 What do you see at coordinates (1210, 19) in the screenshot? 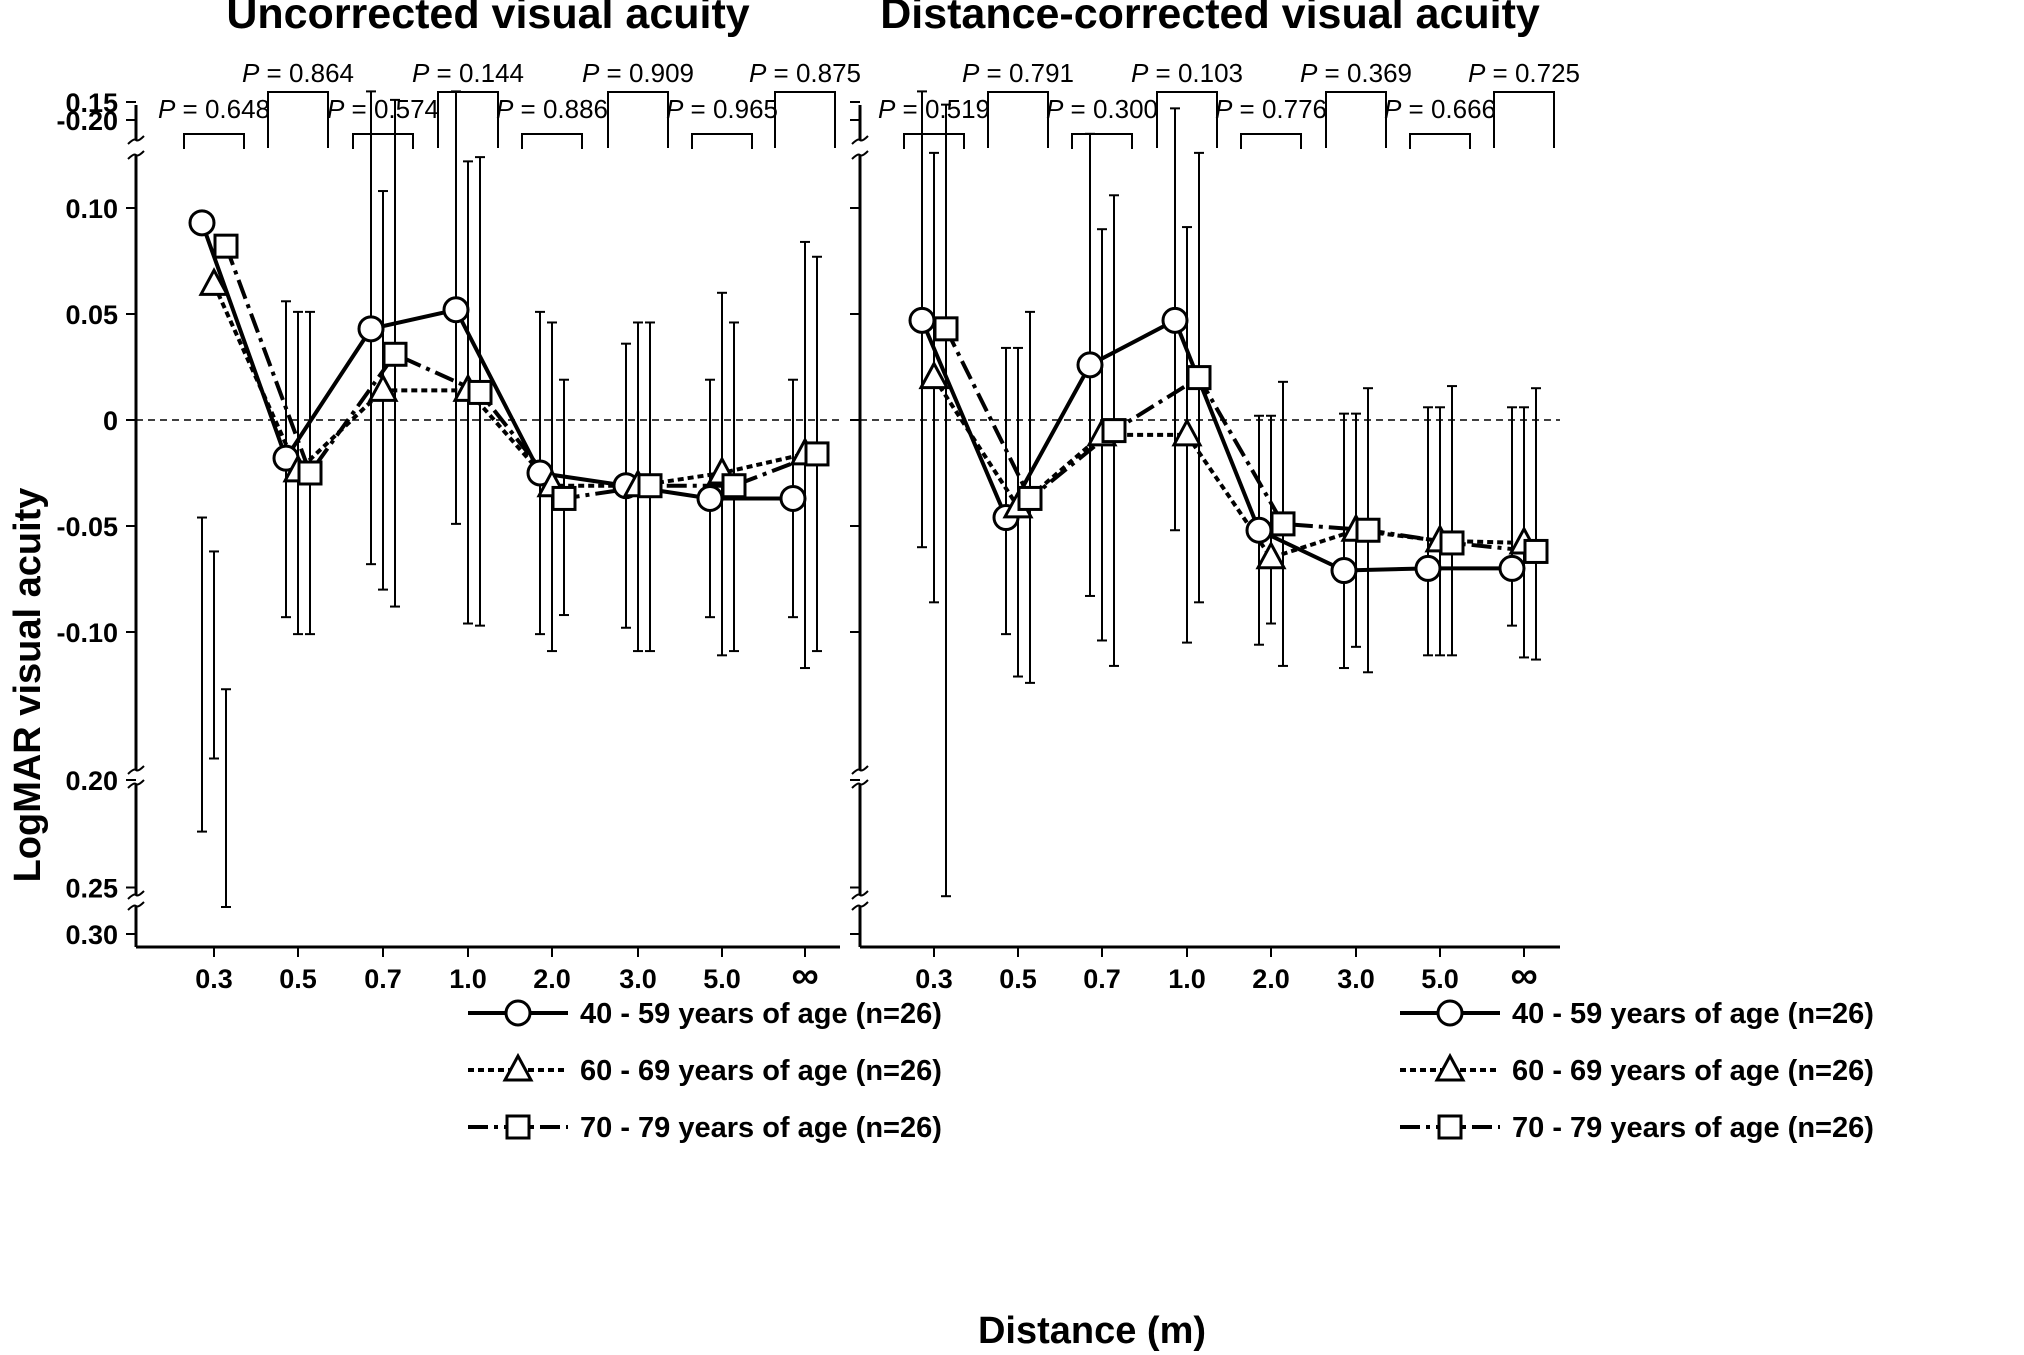
I see `chart-title: Distance-corrected visual acuity` at bounding box center [1210, 19].